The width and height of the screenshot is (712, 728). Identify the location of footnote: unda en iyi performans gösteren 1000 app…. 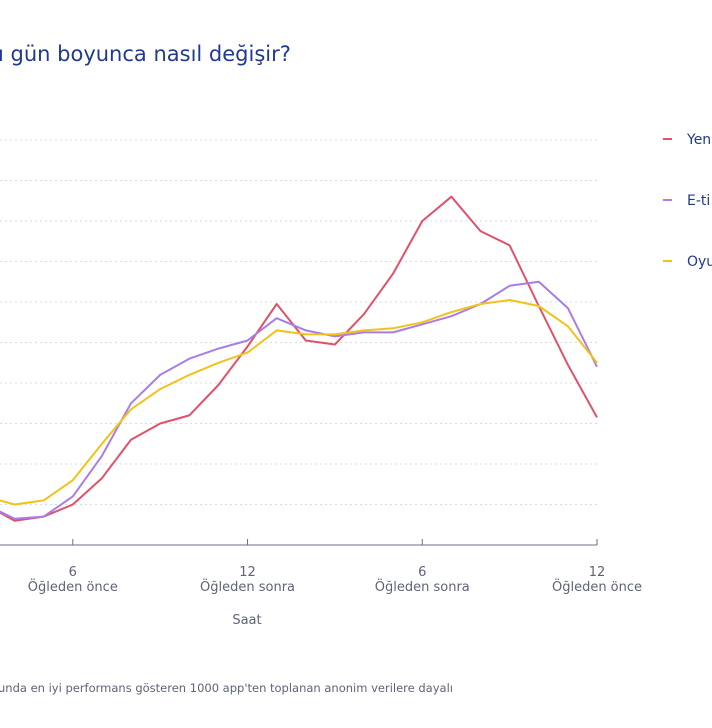
(226, 688).